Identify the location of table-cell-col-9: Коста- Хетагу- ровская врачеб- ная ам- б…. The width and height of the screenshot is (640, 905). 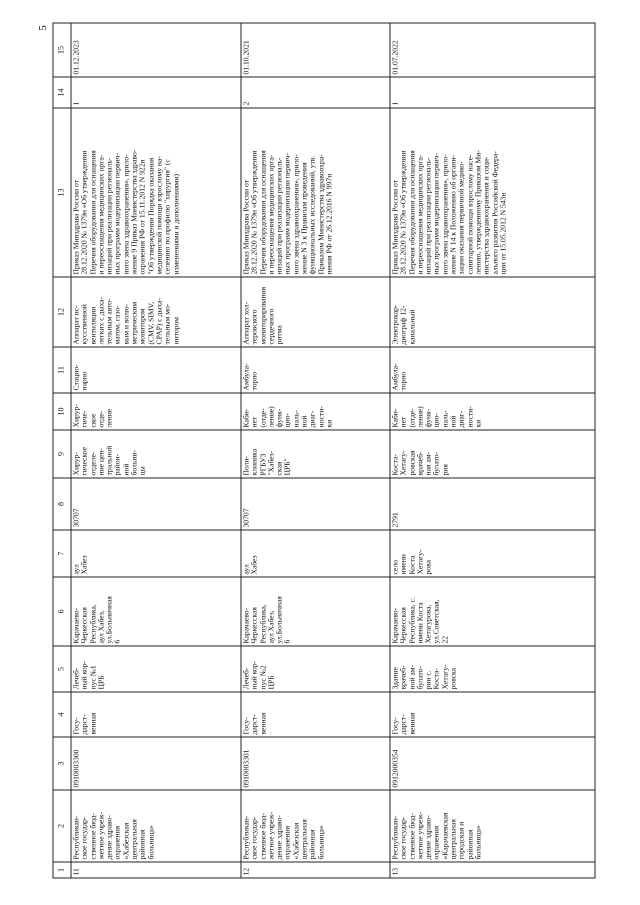
(492, 453).